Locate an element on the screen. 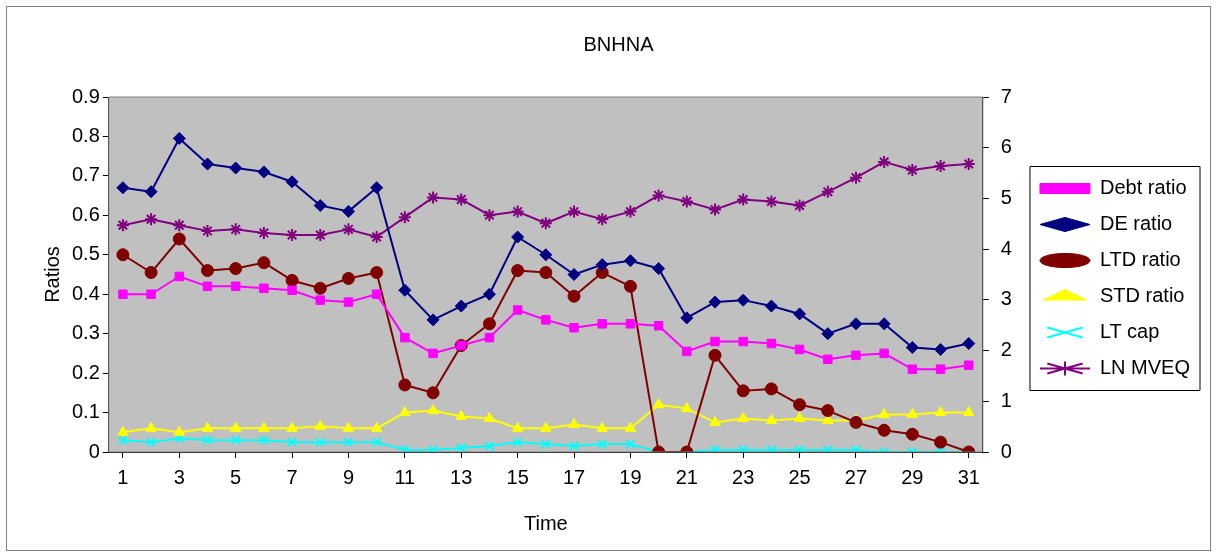  chart-title: BNHNA is located at coordinates (619, 43).